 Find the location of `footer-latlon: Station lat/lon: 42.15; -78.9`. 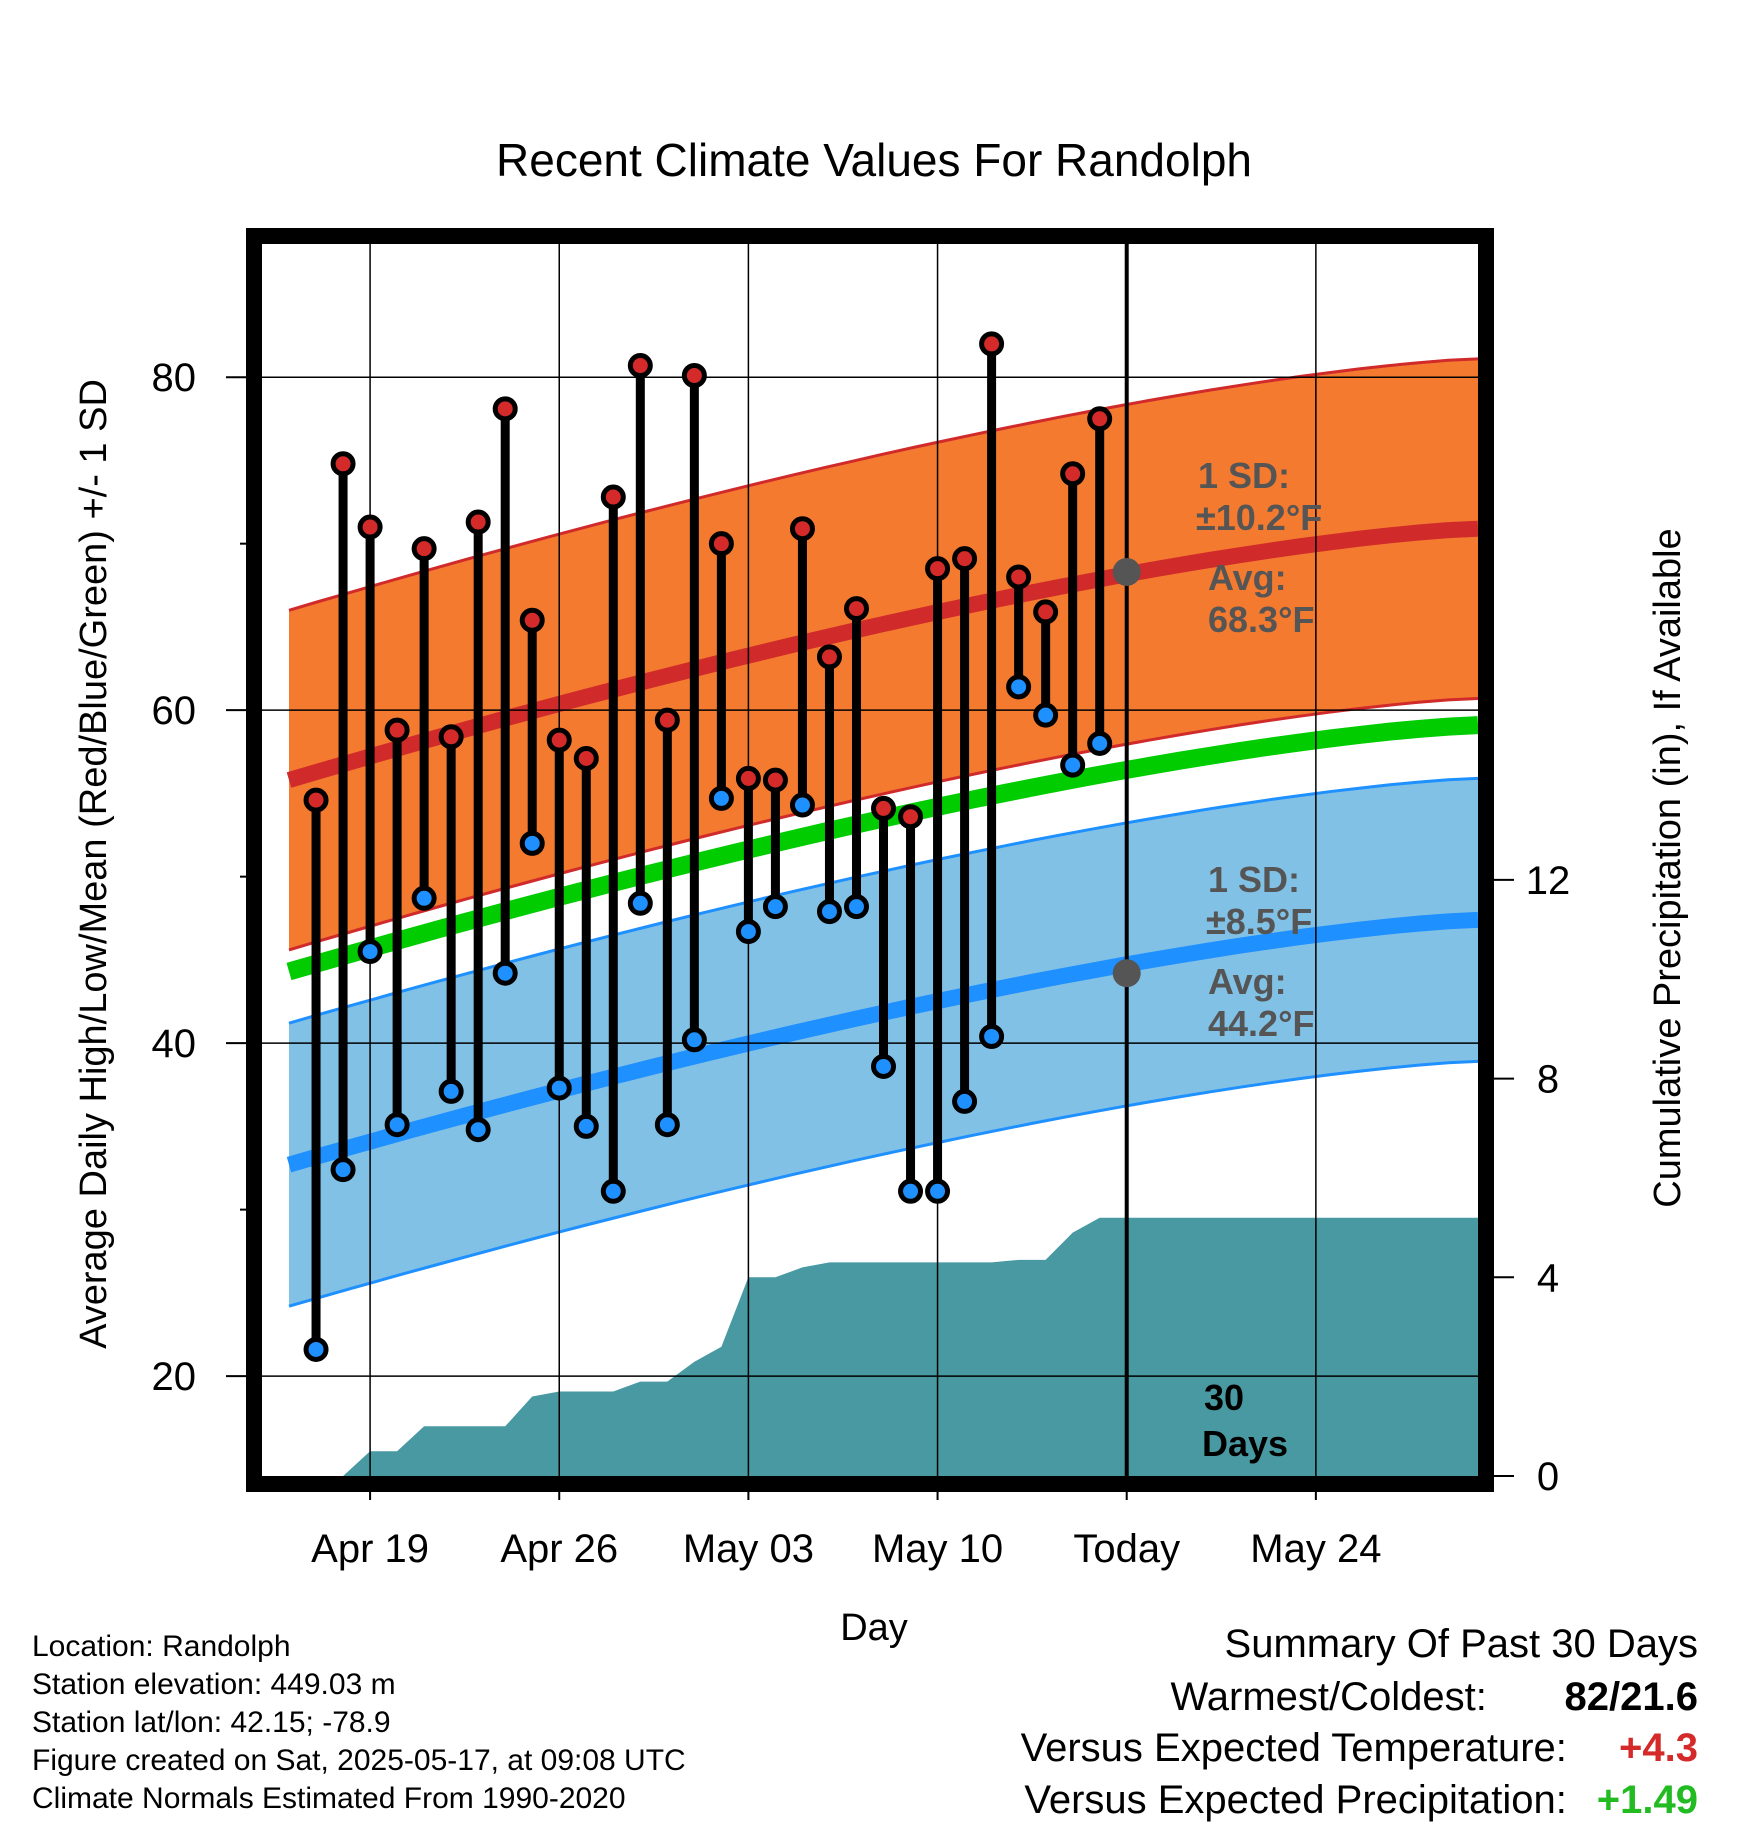

footer-latlon: Station lat/lon: 42.15; -78.9 is located at coordinates (211, 1722).